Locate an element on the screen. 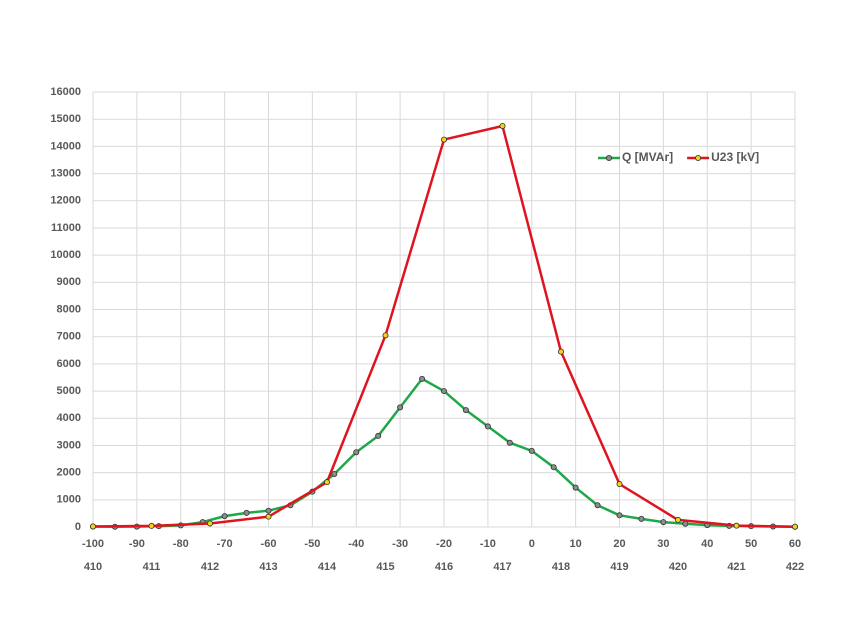 The width and height of the screenshot is (850, 637). x2-tick-label: 411 is located at coordinates (152, 567).